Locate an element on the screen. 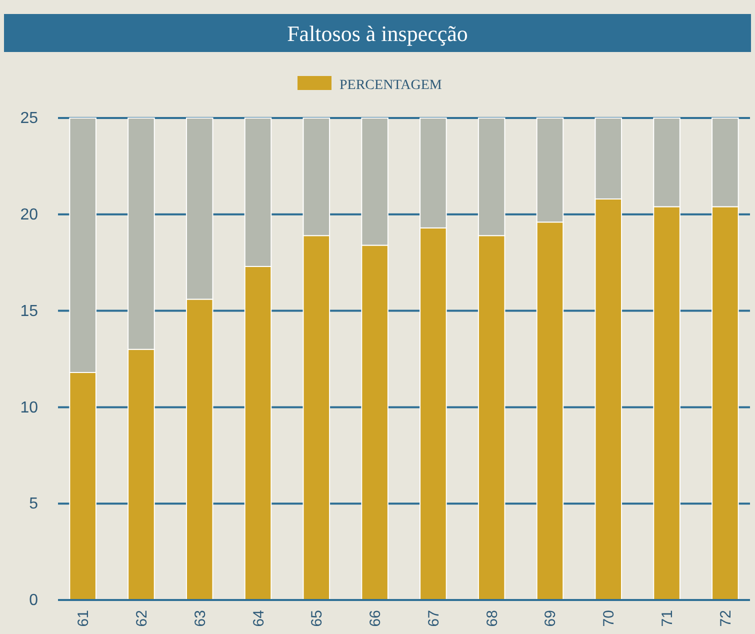 The width and height of the screenshot is (755, 634). x-tick-label: 64 is located at coordinates (259, 618).